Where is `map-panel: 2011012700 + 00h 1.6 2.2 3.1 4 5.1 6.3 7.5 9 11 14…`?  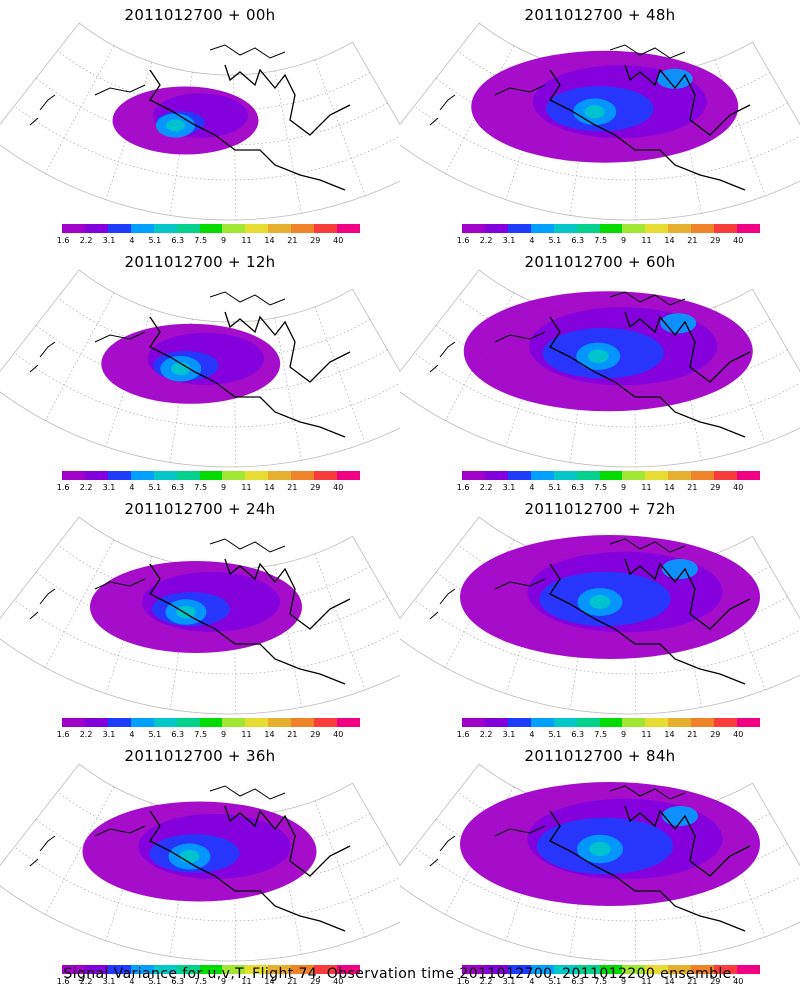 map-panel: 2011012700 + 00h 1.6 2.2 3.1 4 5.1 6.3 7.5 9 11 14… is located at coordinates (200, 123).